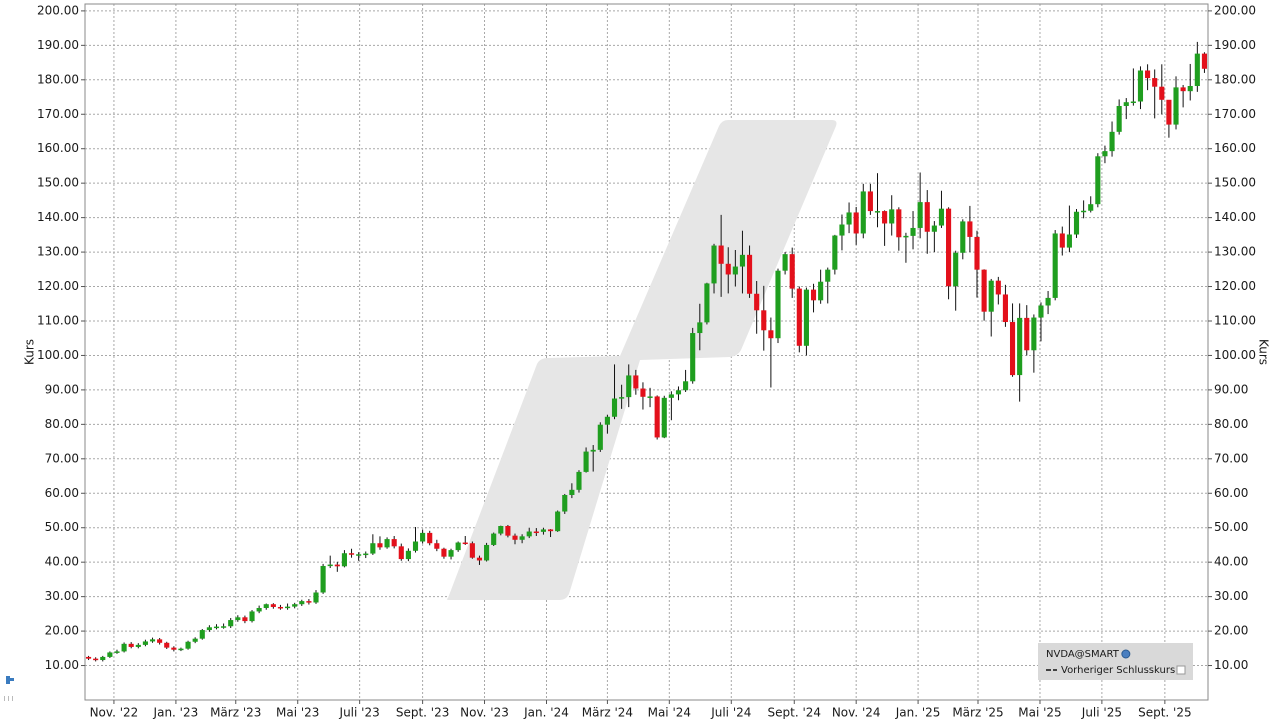 The image size is (1281, 724). What do you see at coordinates (1165, 713) in the screenshot?
I see `x-tick-label: Sept. '25` at bounding box center [1165, 713].